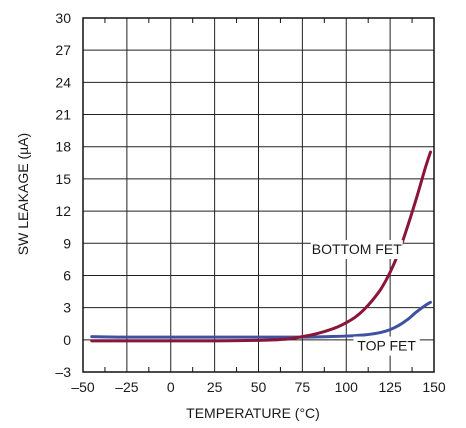  Describe the element at coordinates (347, 387) in the screenshot. I see `x-tick-label: 100` at that location.